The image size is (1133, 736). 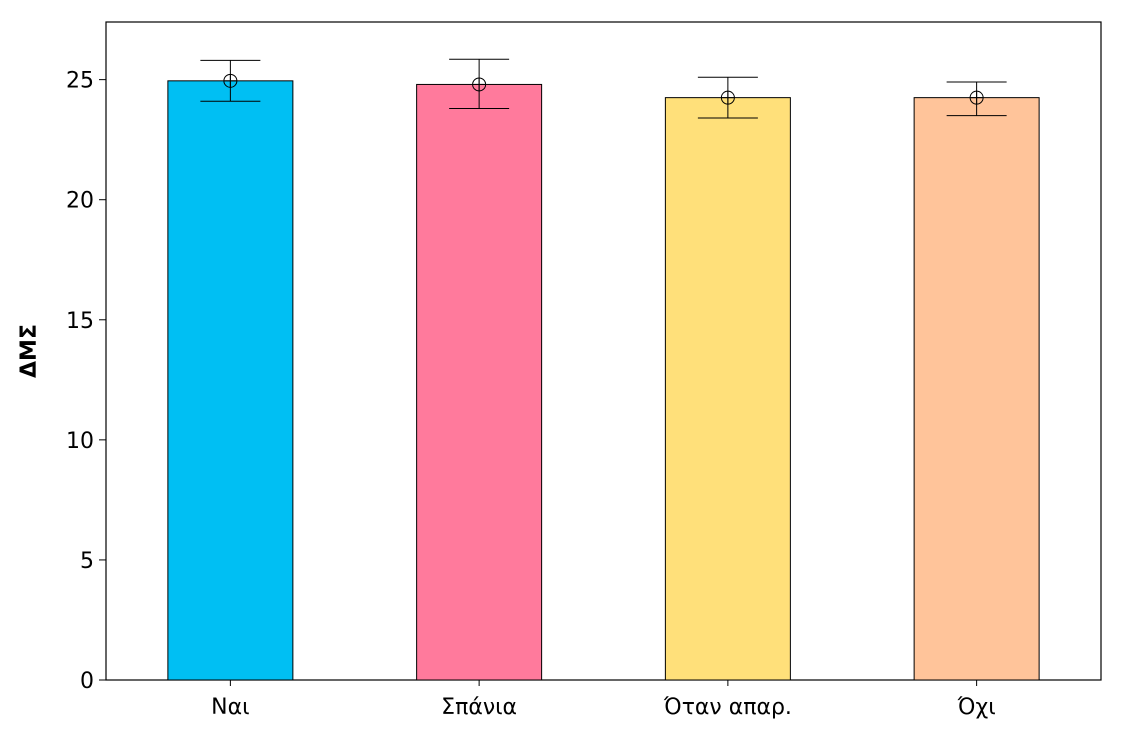 I want to click on y-axis: 0 5 10 15 20 25, so click(x=86, y=381).